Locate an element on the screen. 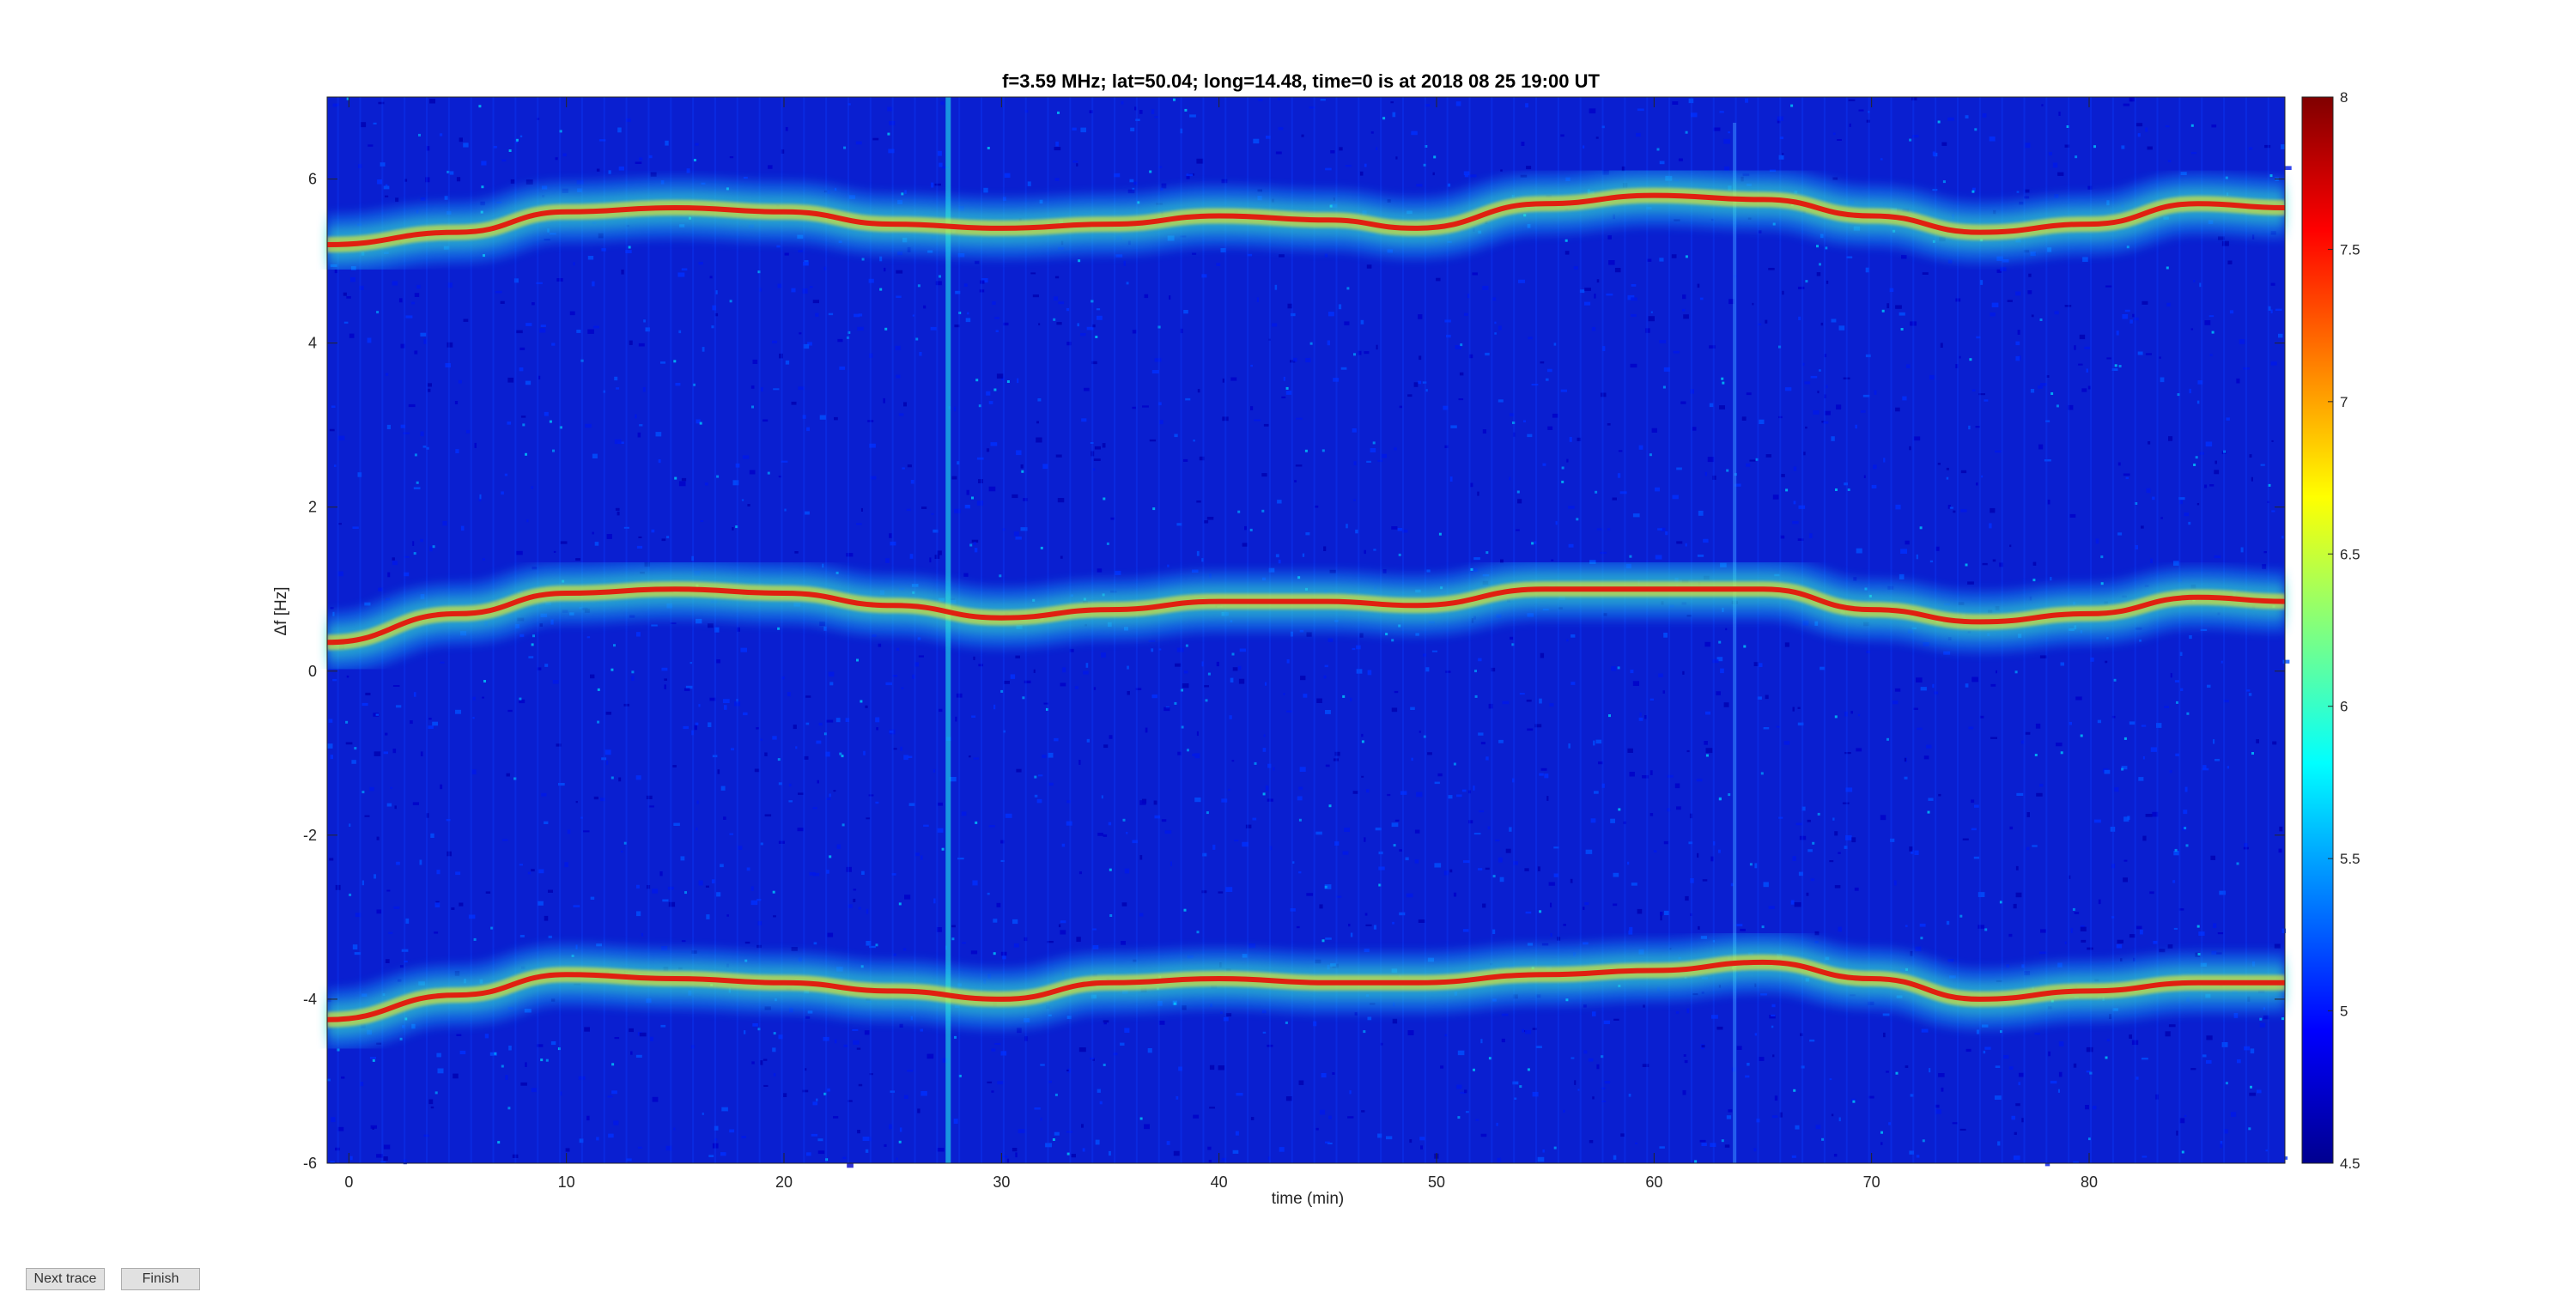  x-axis-label: time (min) is located at coordinates (1308, 1199).